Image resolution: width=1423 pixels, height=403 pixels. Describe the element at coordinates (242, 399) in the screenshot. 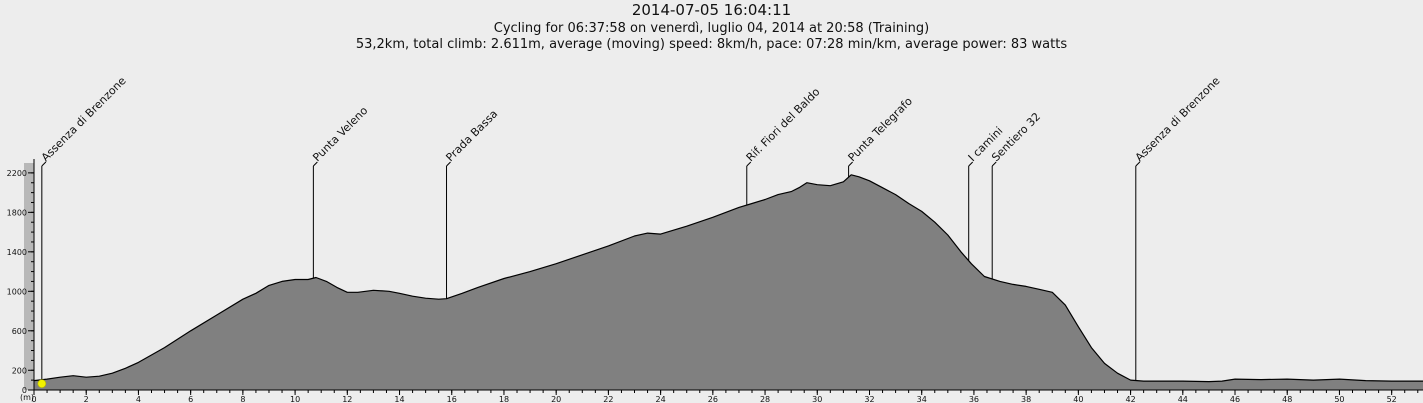

I see `x-tick-label: 8` at that location.